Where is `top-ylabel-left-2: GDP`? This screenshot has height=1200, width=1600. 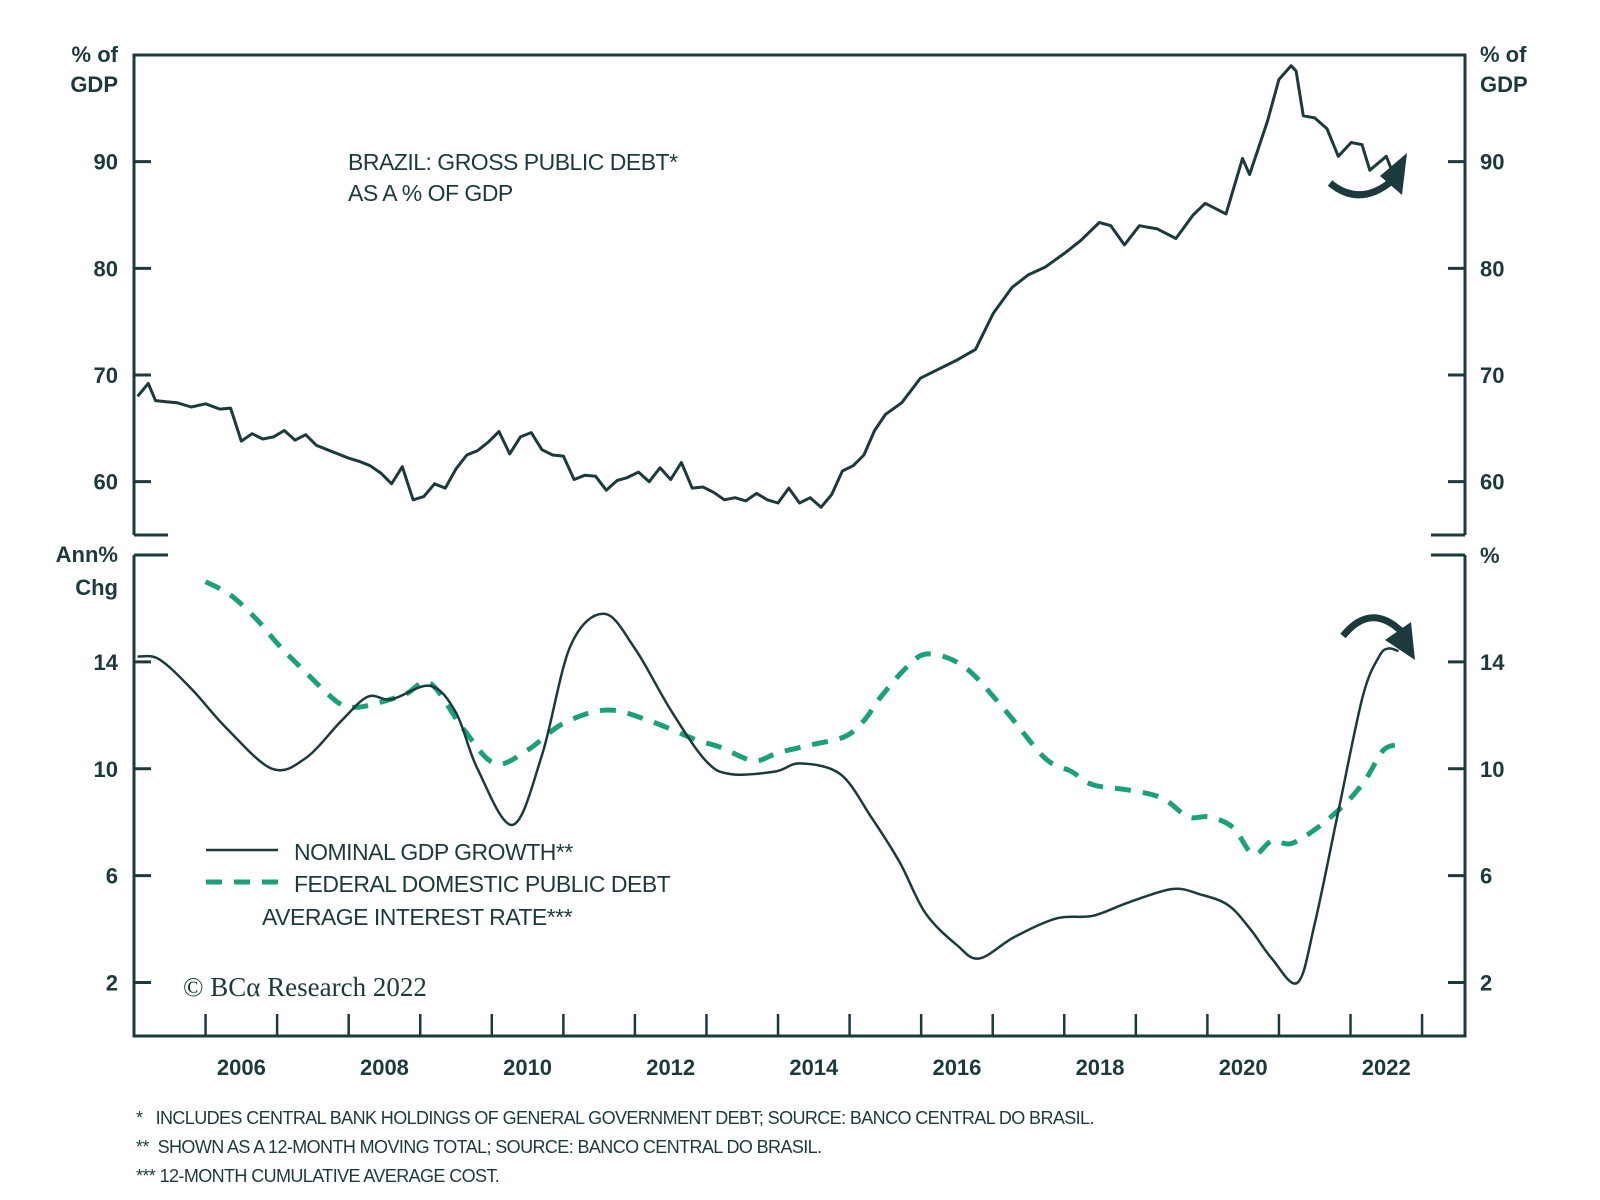
top-ylabel-left-2: GDP is located at coordinates (94, 84).